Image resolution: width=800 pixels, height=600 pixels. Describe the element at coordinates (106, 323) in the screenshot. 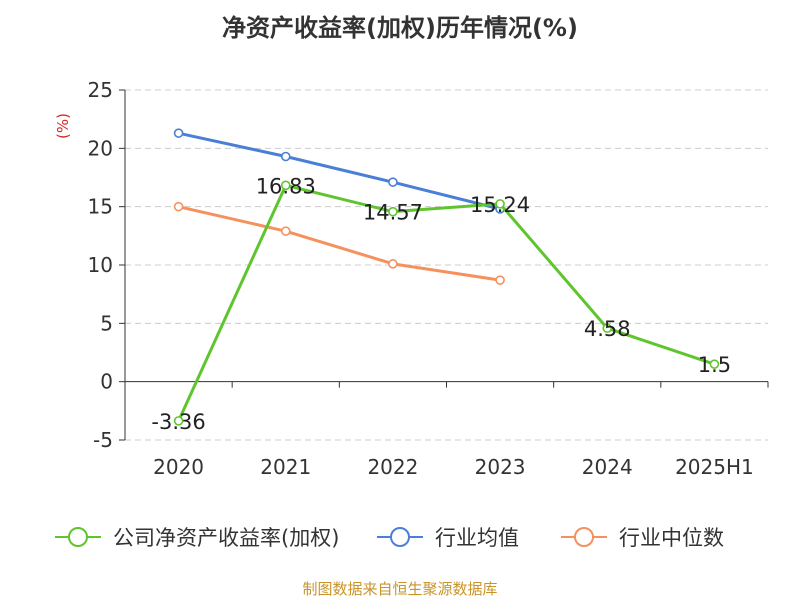

I see `y-tick-label: 5` at that location.